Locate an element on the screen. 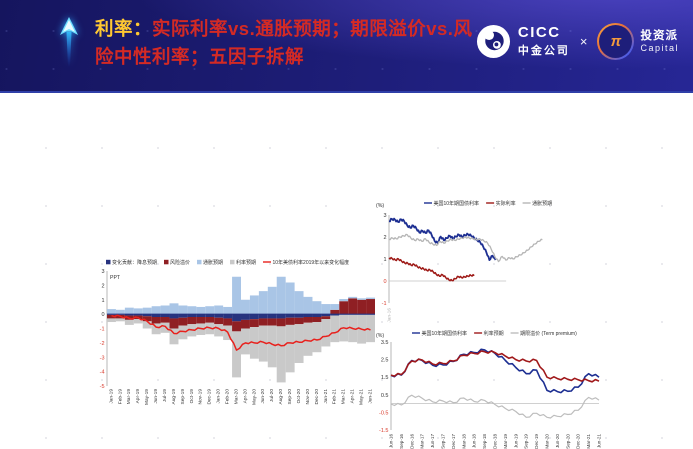  chart-text: Jul-19 is located at coordinates (165, 395).